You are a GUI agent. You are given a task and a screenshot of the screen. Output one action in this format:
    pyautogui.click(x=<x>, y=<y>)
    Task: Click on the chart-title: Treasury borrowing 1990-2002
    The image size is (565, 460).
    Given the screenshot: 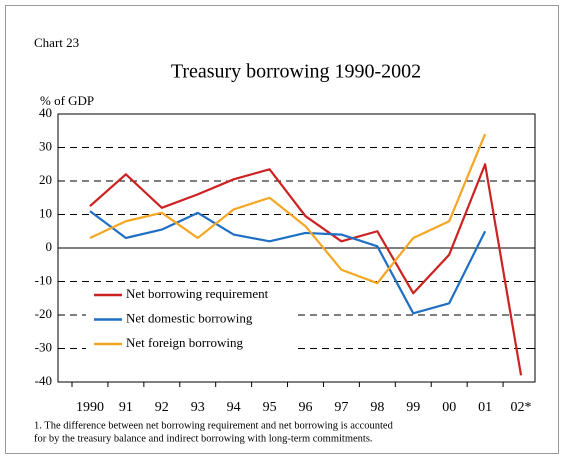 What is the action you would take?
    pyautogui.click(x=296, y=72)
    